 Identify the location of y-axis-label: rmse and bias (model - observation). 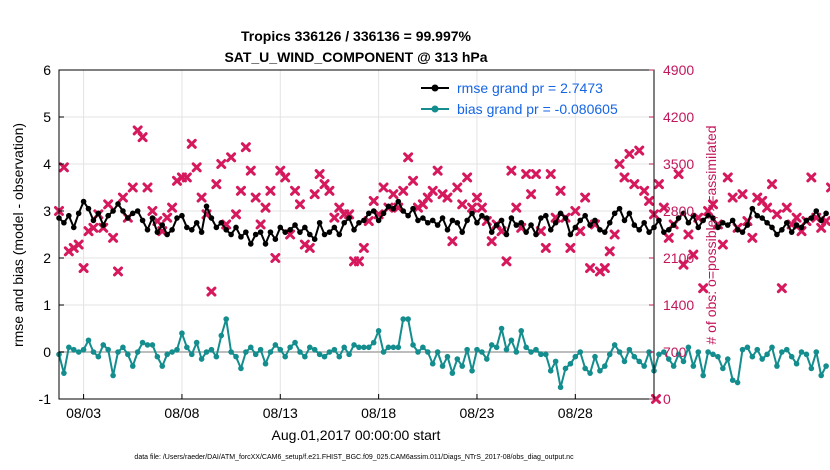
(18, 235).